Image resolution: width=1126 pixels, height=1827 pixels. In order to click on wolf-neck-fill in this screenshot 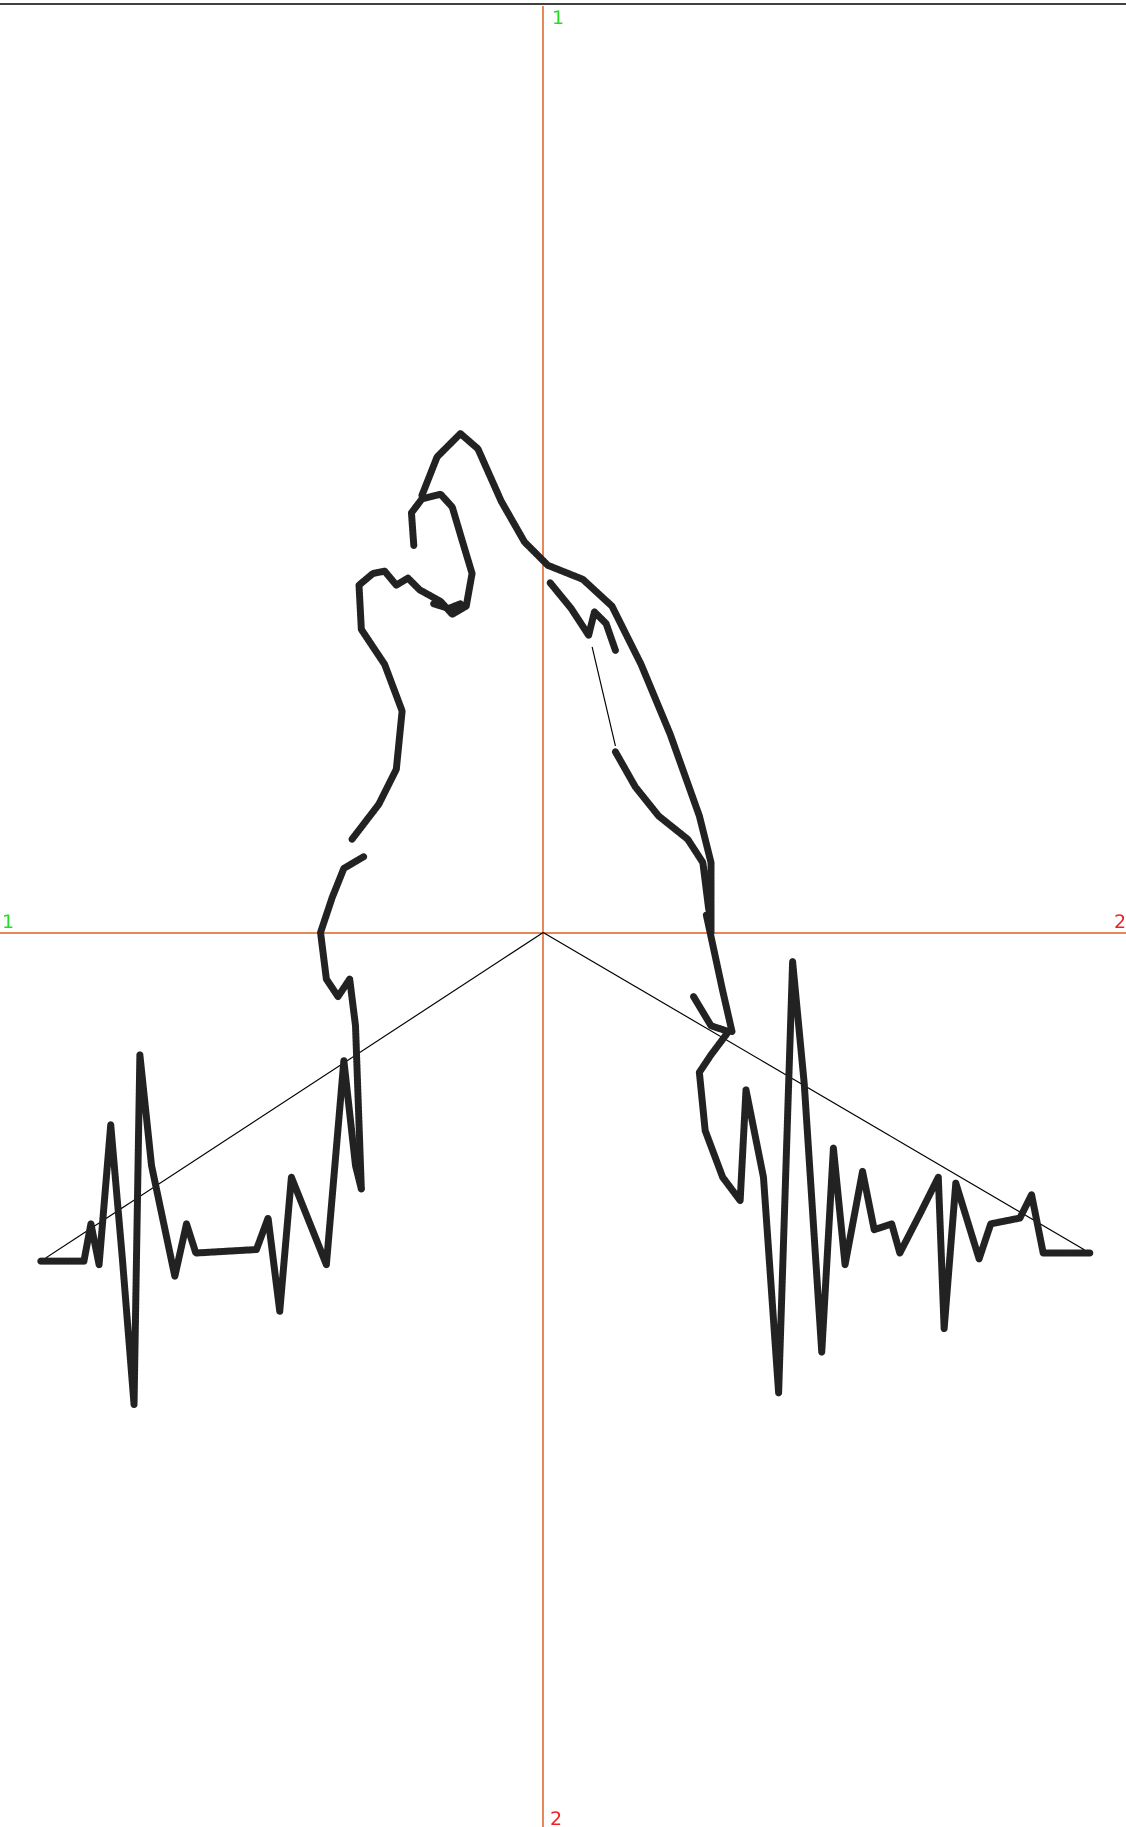, I will do `click(662, 830)`.